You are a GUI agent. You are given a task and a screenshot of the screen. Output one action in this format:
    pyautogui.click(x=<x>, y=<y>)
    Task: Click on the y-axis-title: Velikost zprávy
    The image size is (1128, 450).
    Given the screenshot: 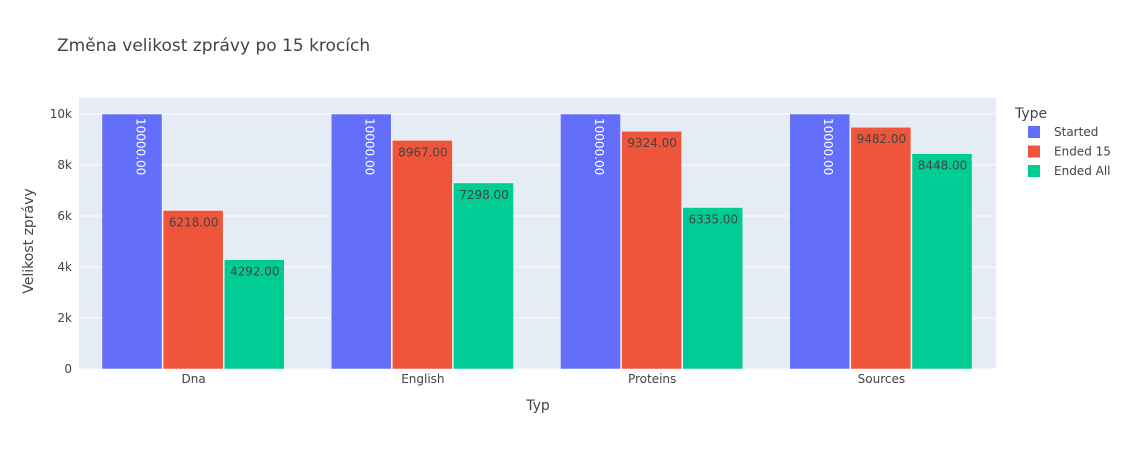 What is the action you would take?
    pyautogui.click(x=29, y=240)
    